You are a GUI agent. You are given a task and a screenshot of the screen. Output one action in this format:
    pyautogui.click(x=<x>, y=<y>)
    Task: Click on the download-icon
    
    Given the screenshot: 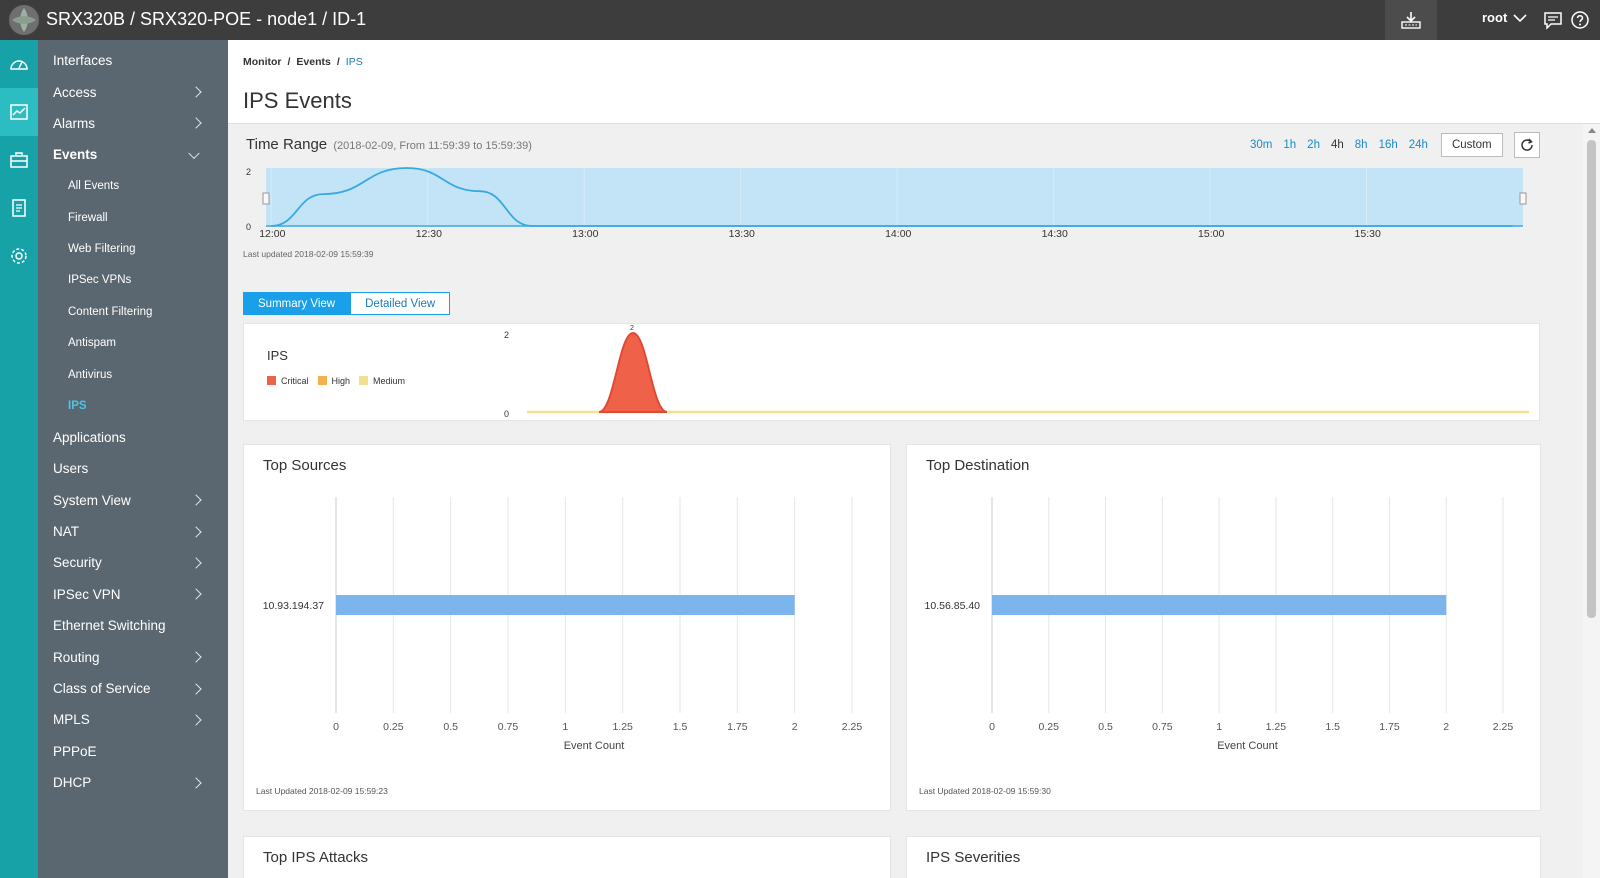 What is the action you would take?
    pyautogui.click(x=1411, y=20)
    